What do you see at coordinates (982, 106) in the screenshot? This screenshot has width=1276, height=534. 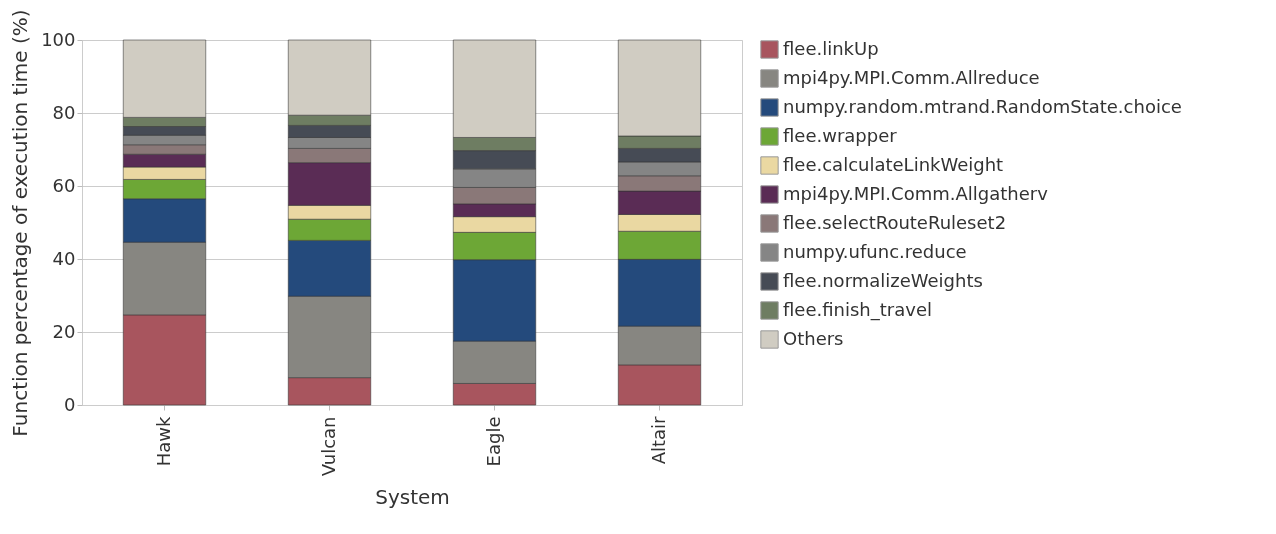 I see `legend-label: numpy.random.mtrand.RandomState.choice` at bounding box center [982, 106].